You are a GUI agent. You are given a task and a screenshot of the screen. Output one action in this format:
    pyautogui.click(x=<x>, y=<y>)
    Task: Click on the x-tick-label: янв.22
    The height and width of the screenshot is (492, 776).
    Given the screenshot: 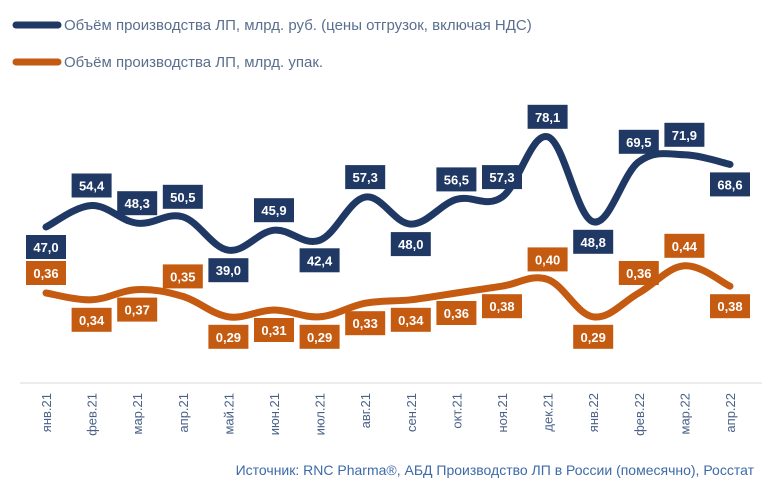 What is the action you would take?
    pyautogui.click(x=593, y=412)
    